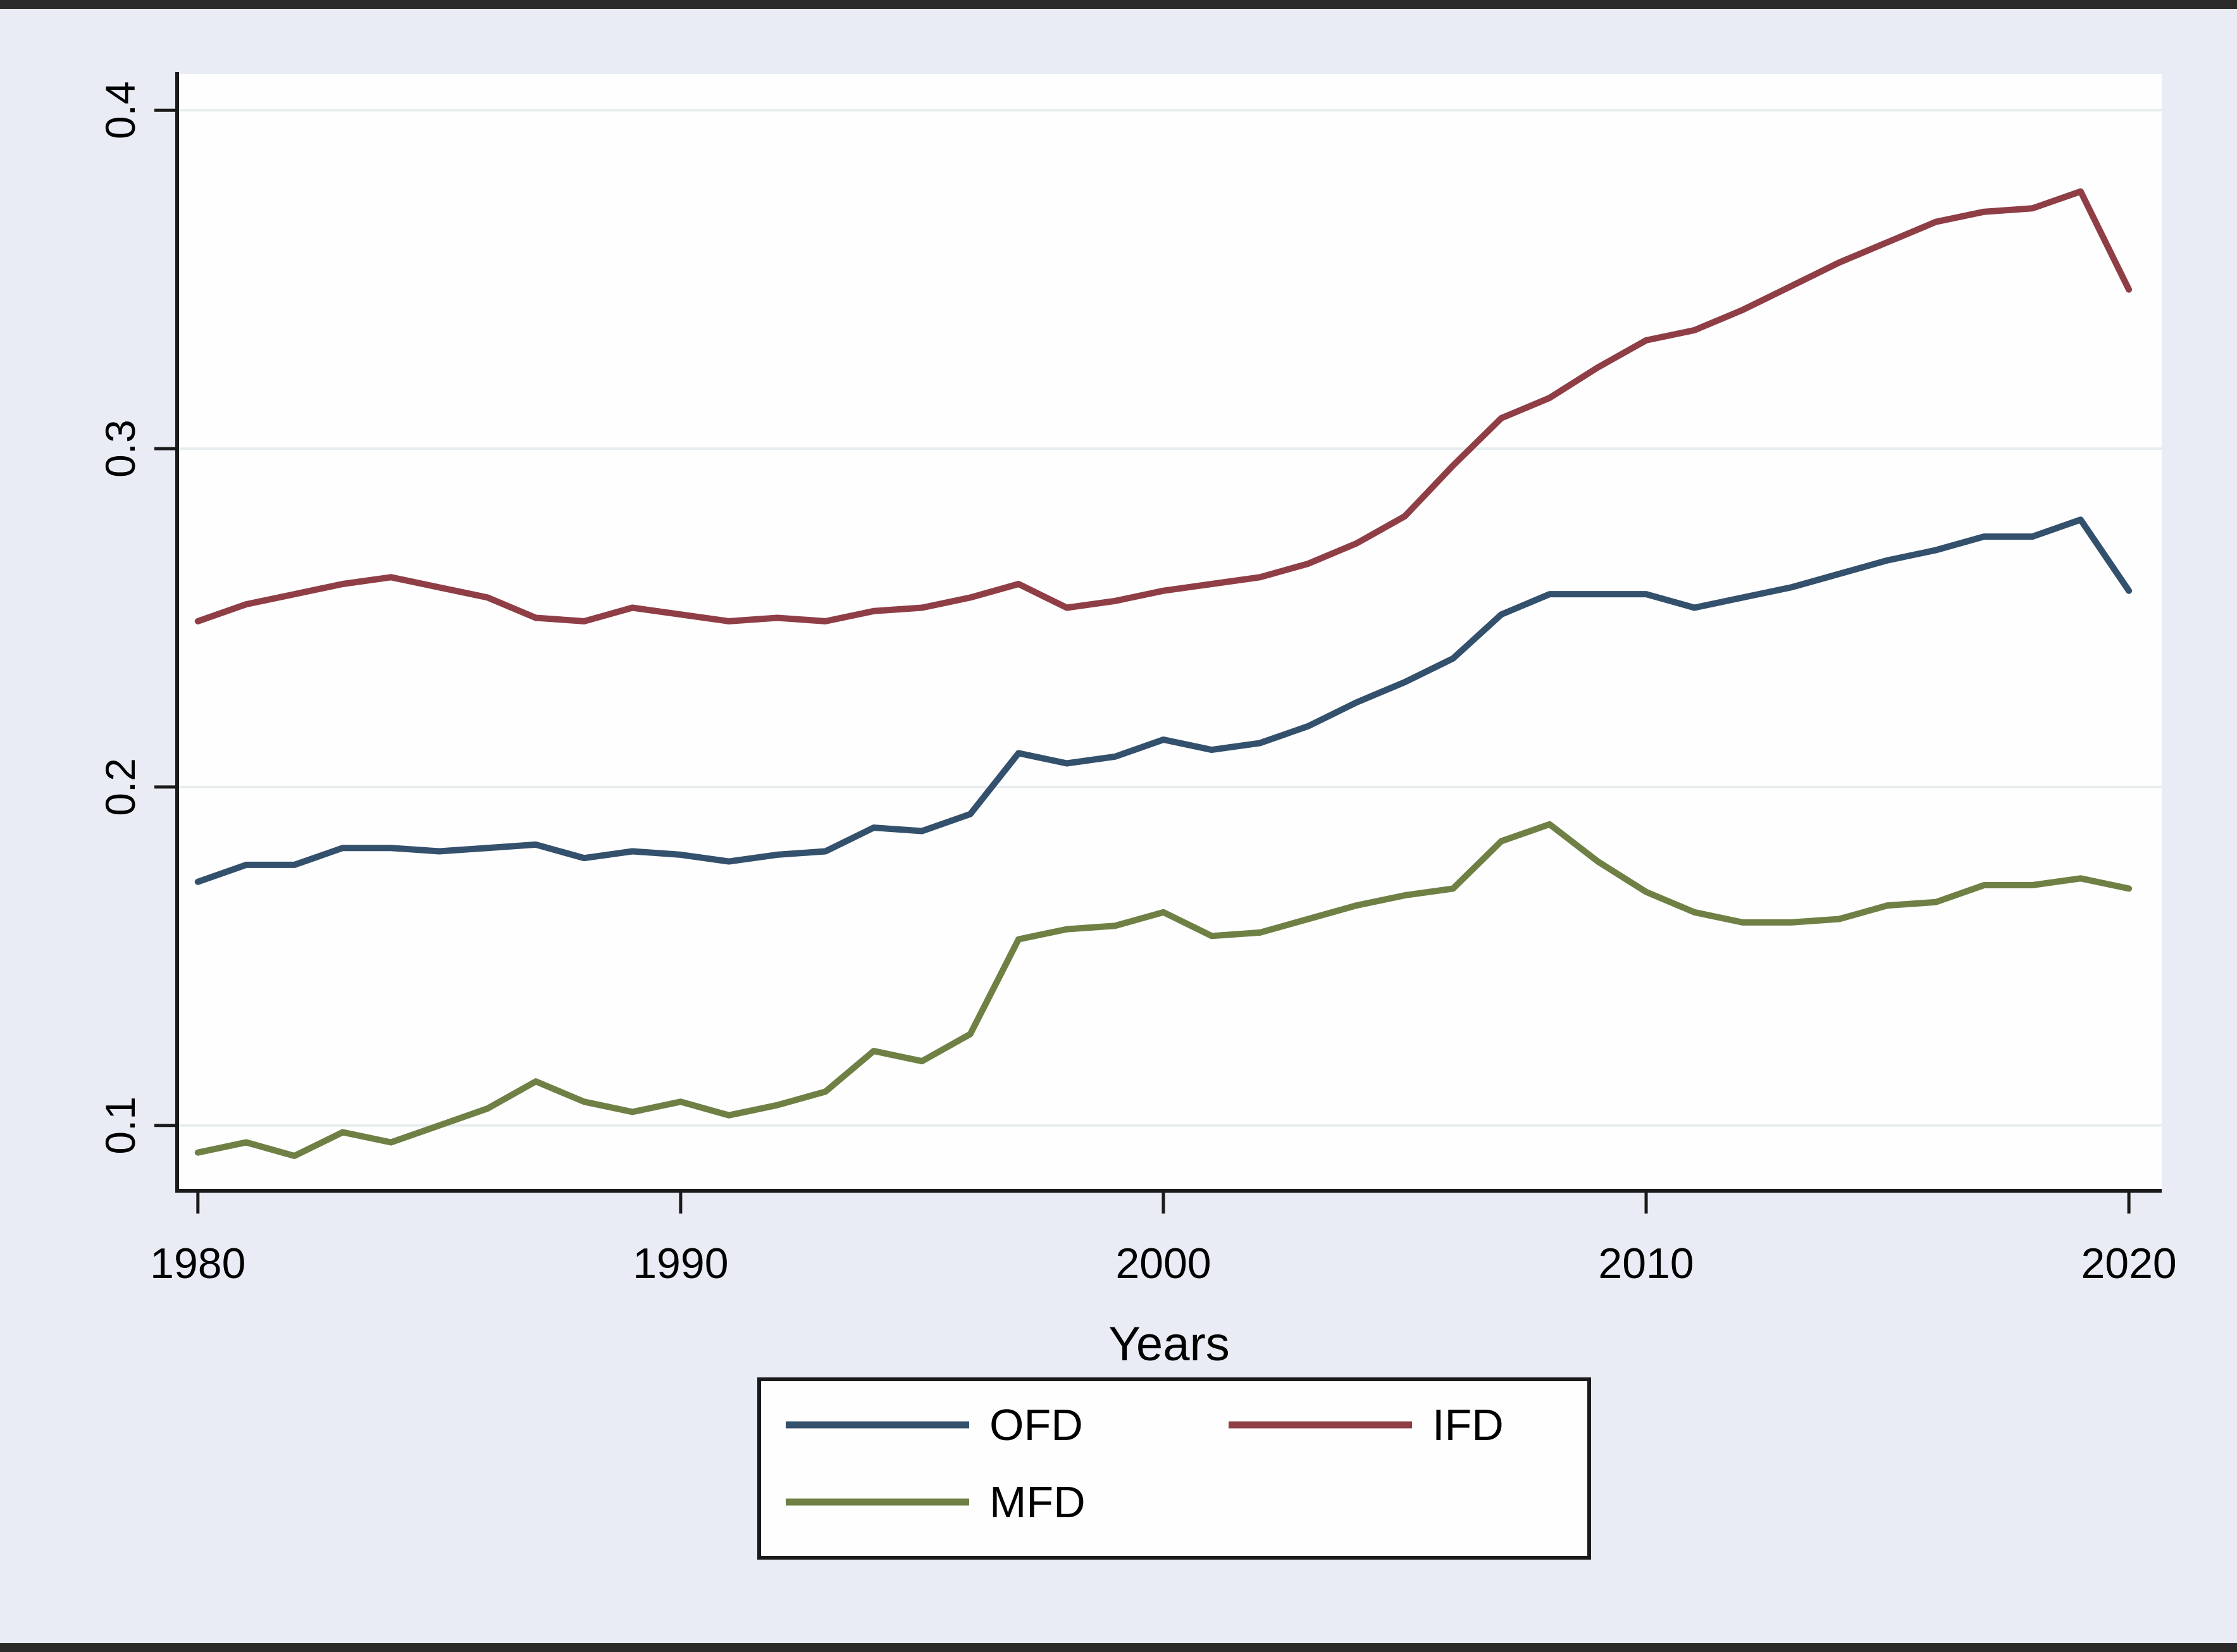  What do you see at coordinates (1118, 4) in the screenshot?
I see `top-border-strip` at bounding box center [1118, 4].